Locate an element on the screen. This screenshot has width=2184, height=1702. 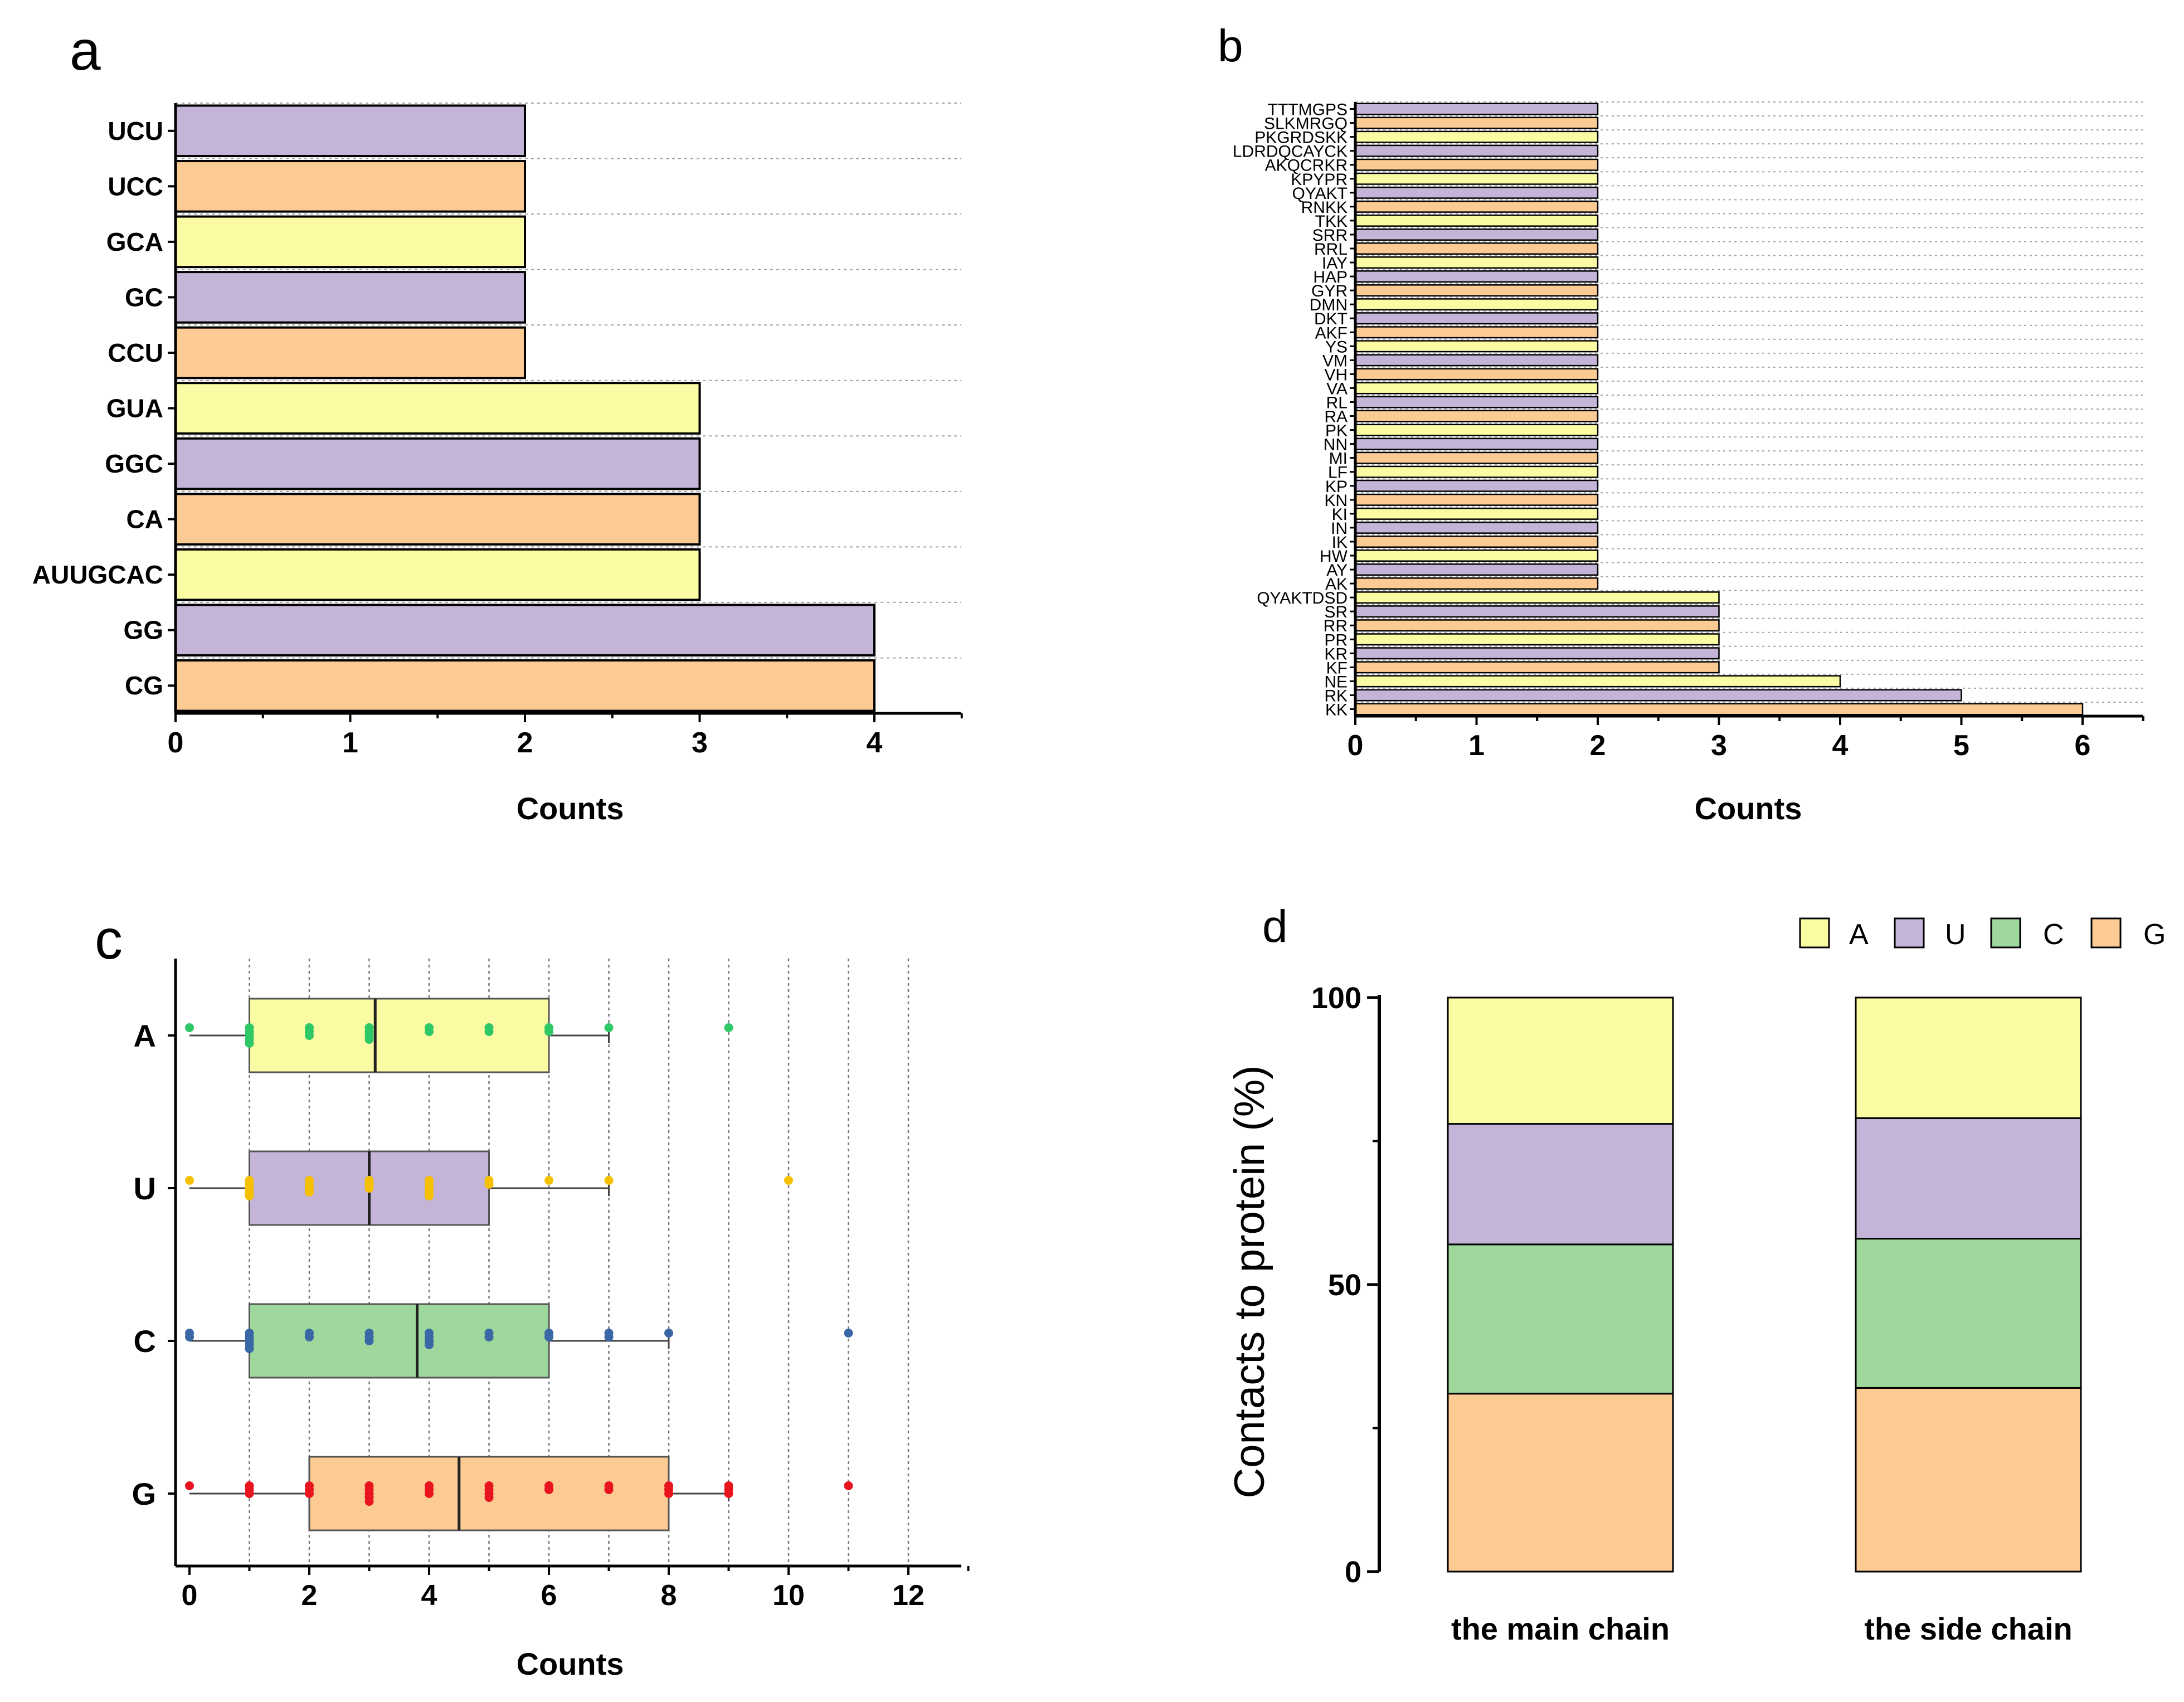
bar-lf is located at coordinates (1477, 471).